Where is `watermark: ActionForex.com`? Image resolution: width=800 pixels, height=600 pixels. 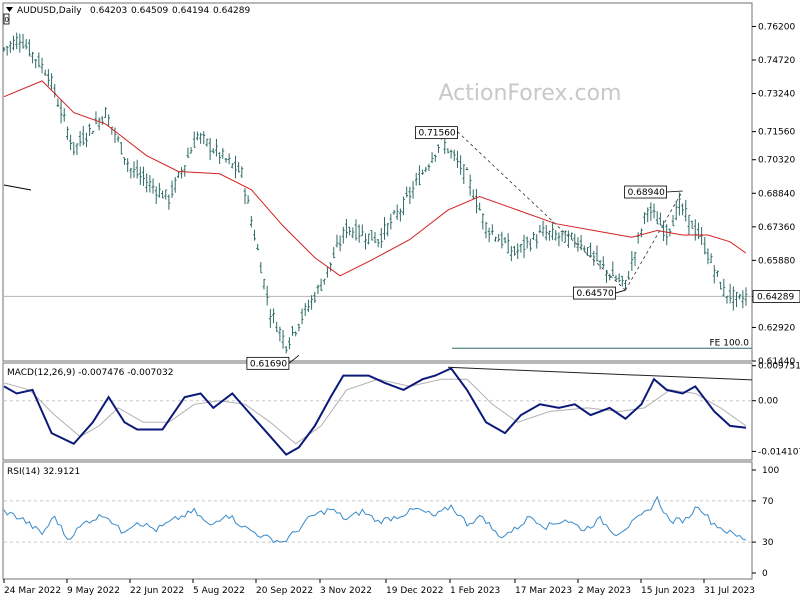
watermark: ActionForex.com is located at coordinates (530, 93).